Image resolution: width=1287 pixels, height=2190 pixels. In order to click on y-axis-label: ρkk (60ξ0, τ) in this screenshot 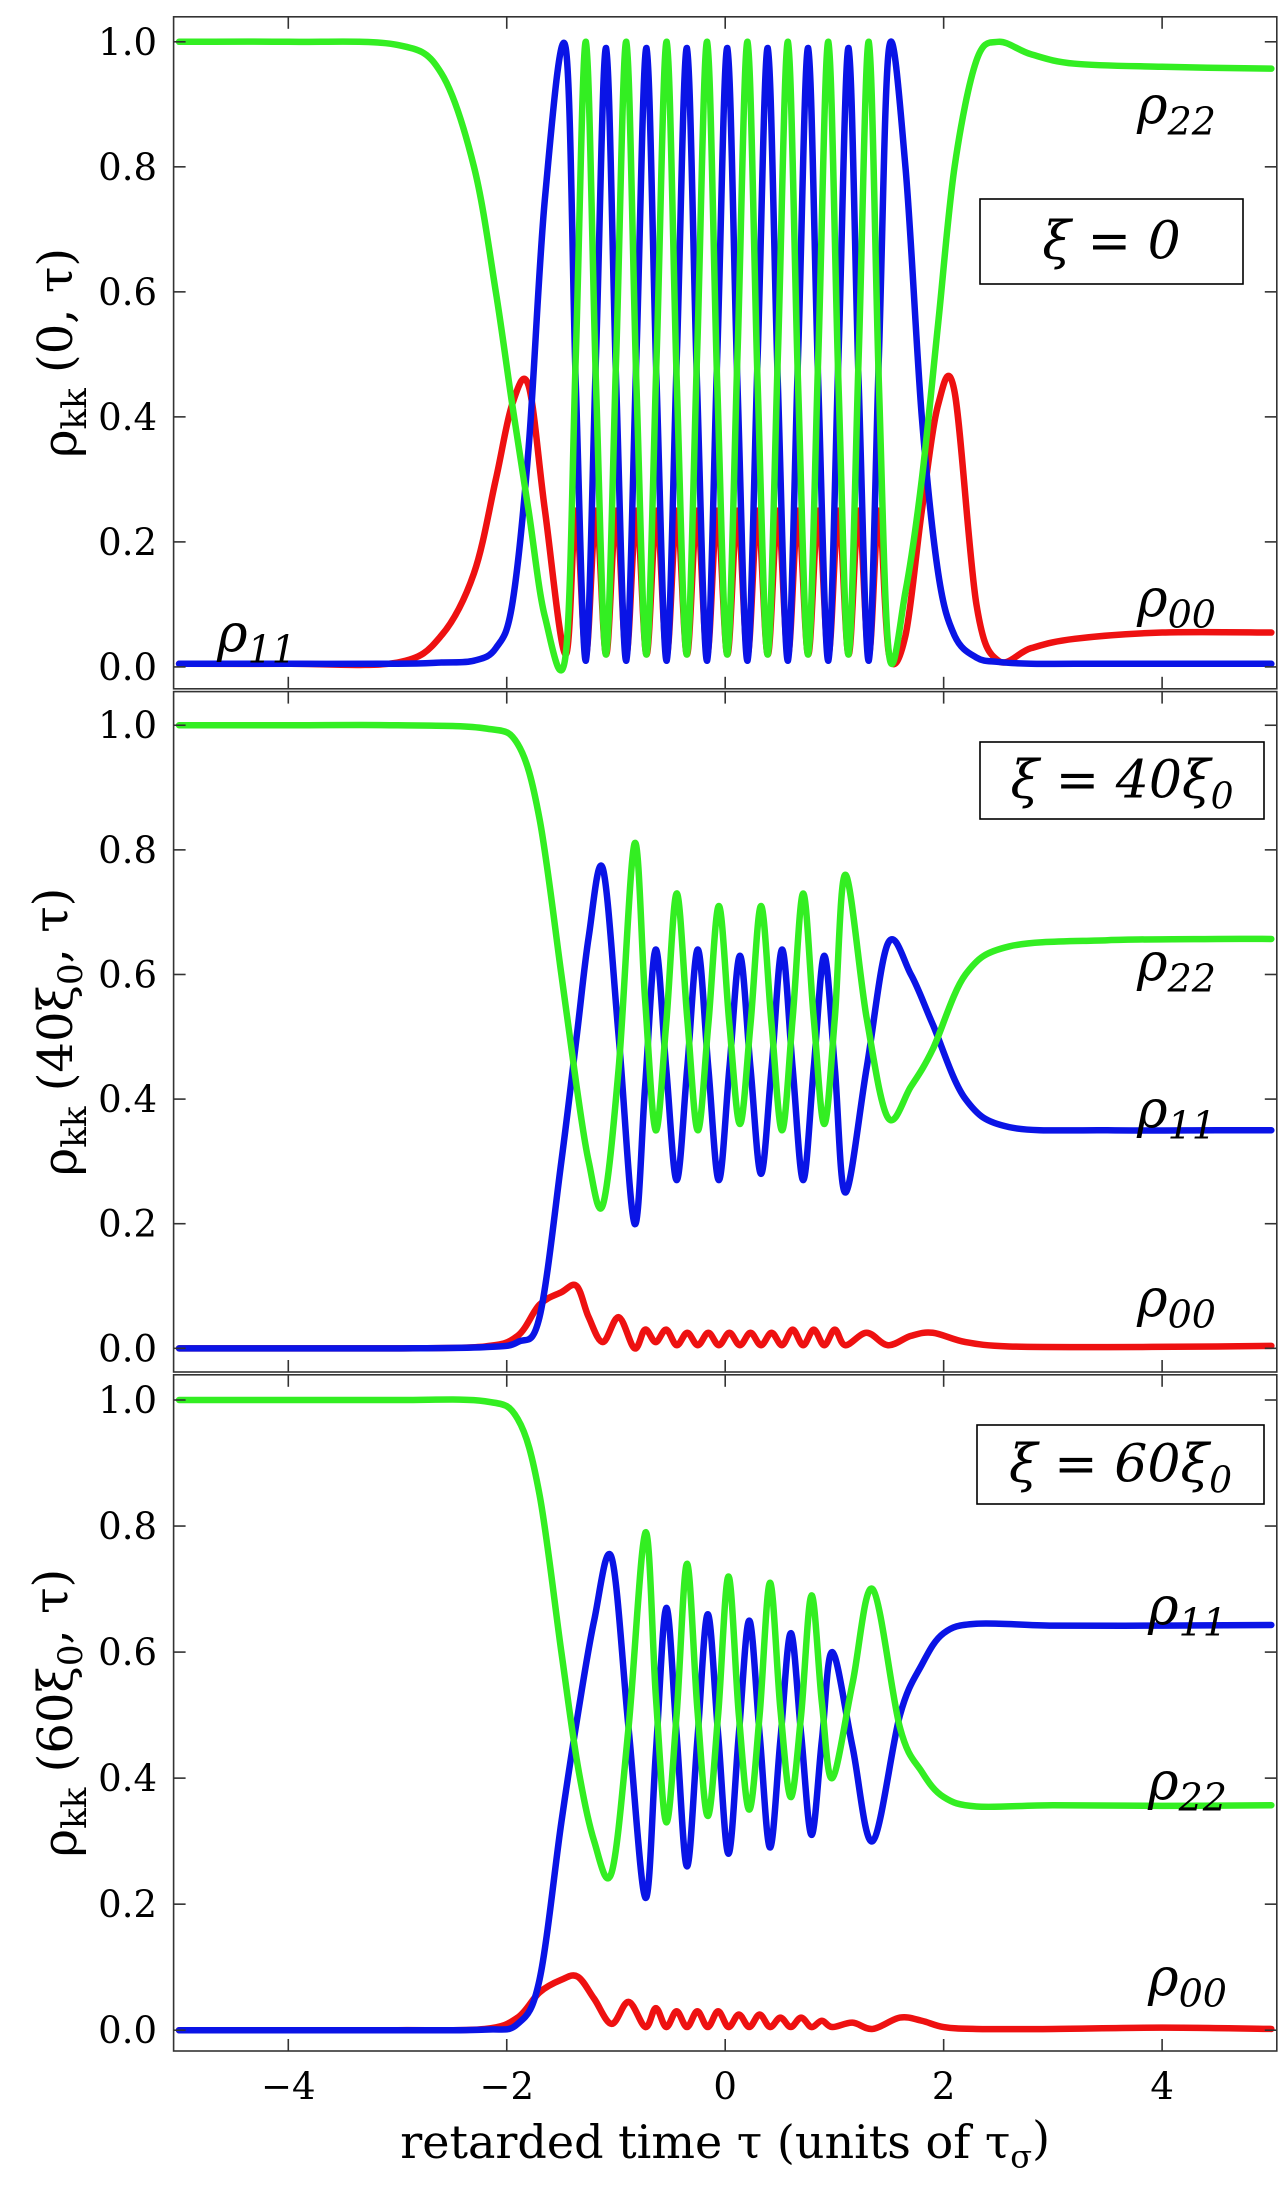, I will do `click(60, 1713)`.